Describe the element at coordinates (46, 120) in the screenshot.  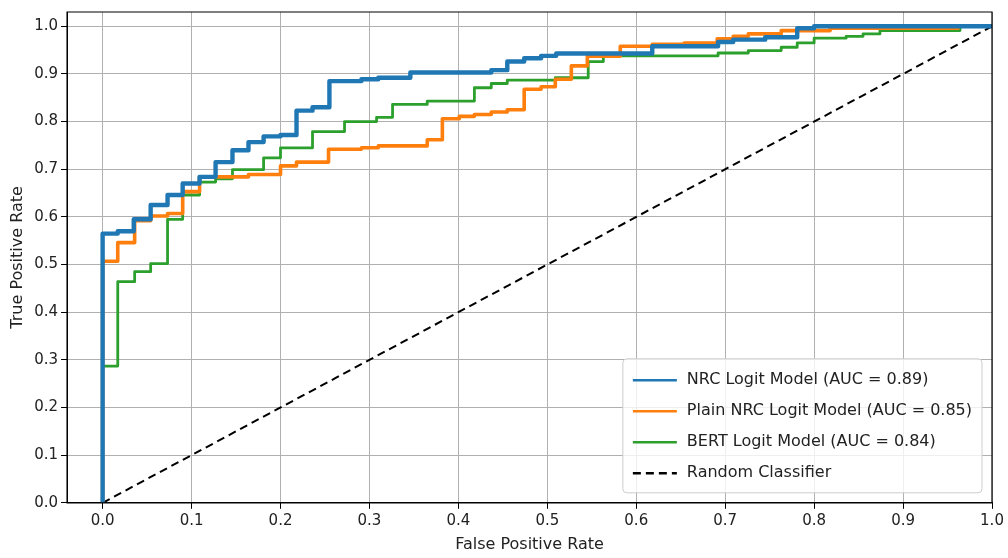
I see `y-tick-label: 0.8` at that location.